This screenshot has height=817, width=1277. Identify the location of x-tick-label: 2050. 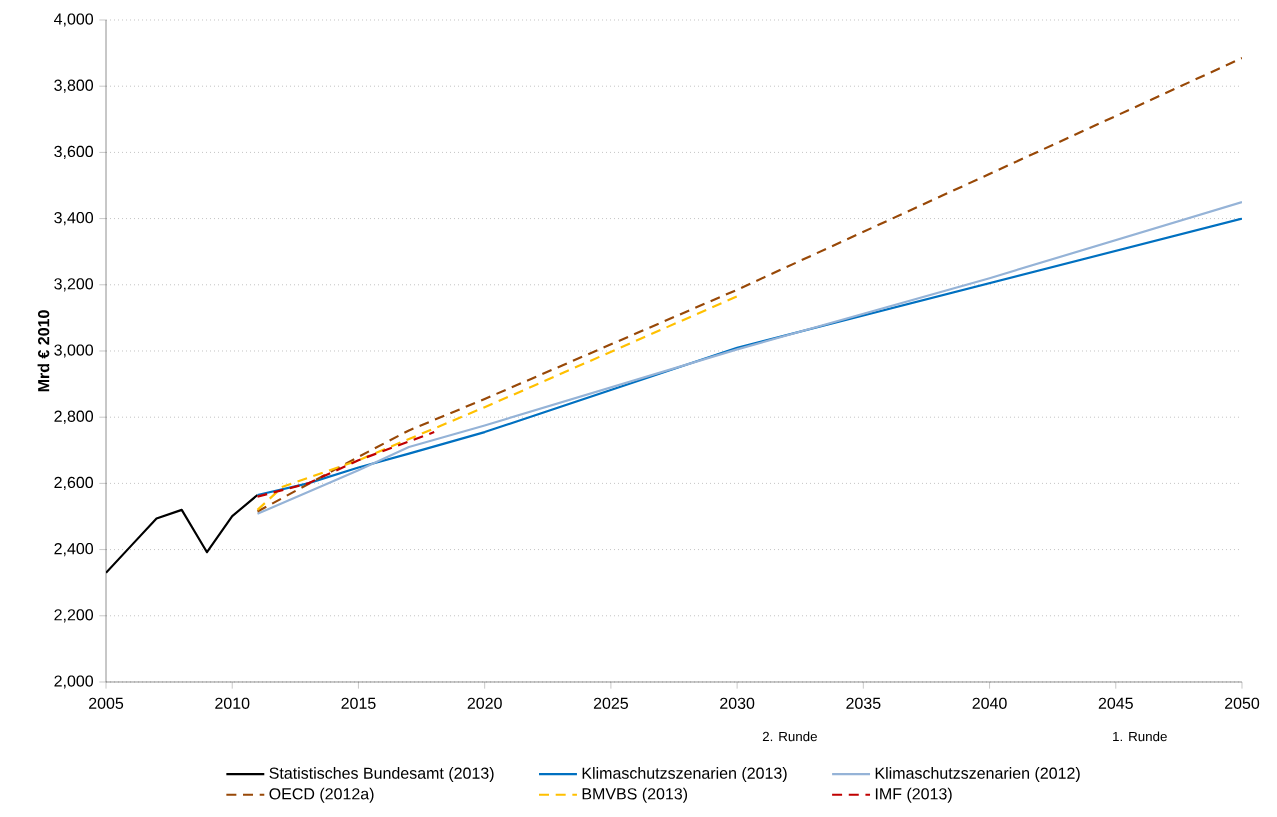
(1242, 703).